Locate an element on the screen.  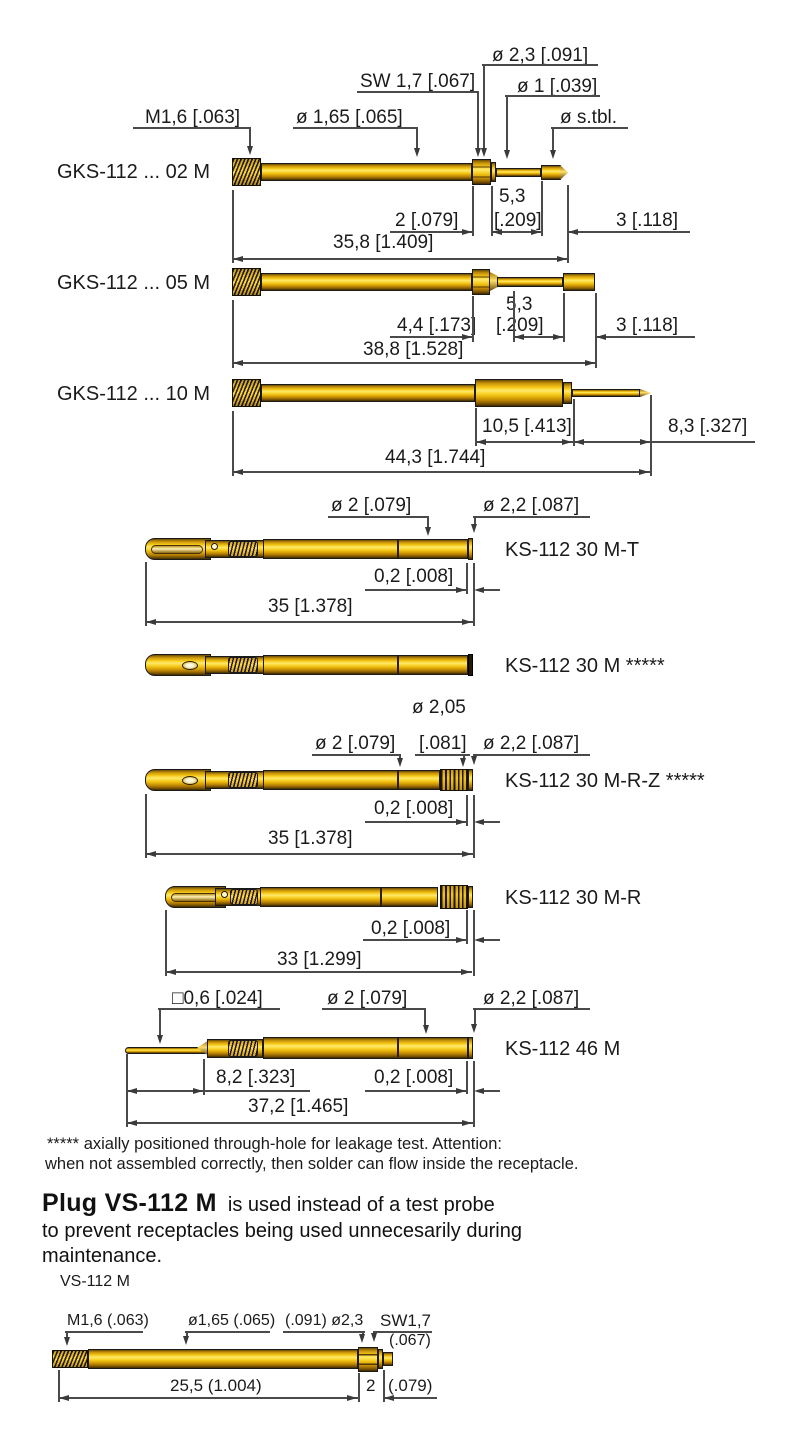
dim-83: 8,3 [.327] is located at coordinates (708, 426).